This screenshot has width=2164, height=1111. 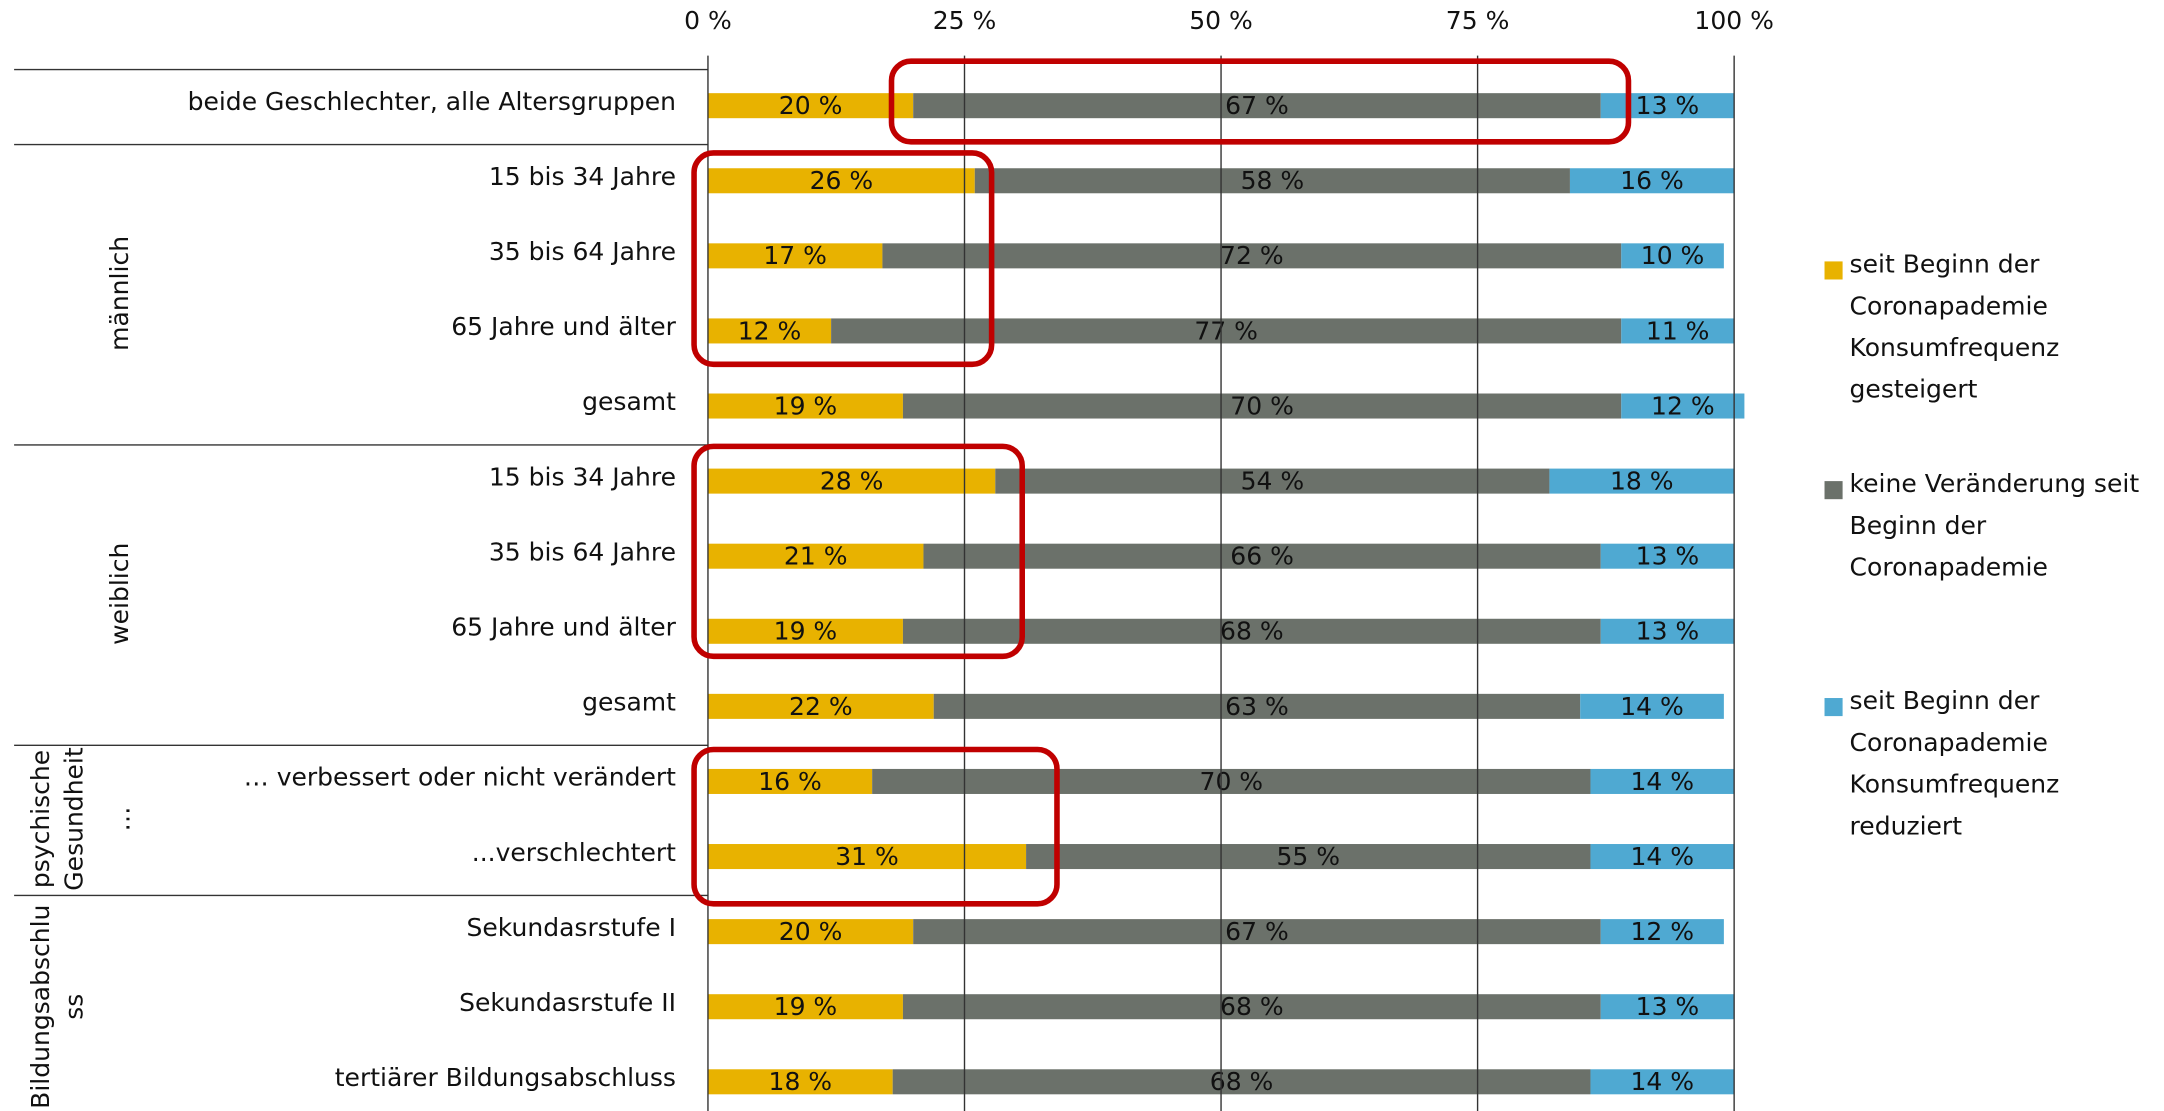 I want to click on category-label: 35 bis 64 Jahre, so click(x=582, y=251).